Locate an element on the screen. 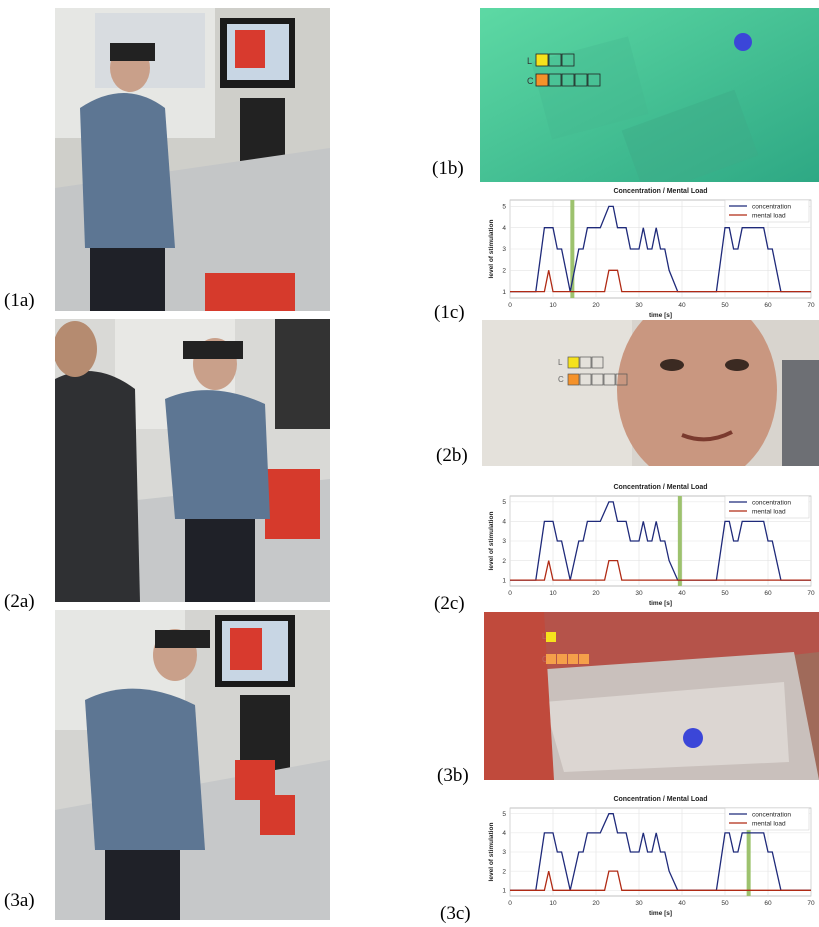  panel-label-3a: (3a) is located at coordinates (19, 900).